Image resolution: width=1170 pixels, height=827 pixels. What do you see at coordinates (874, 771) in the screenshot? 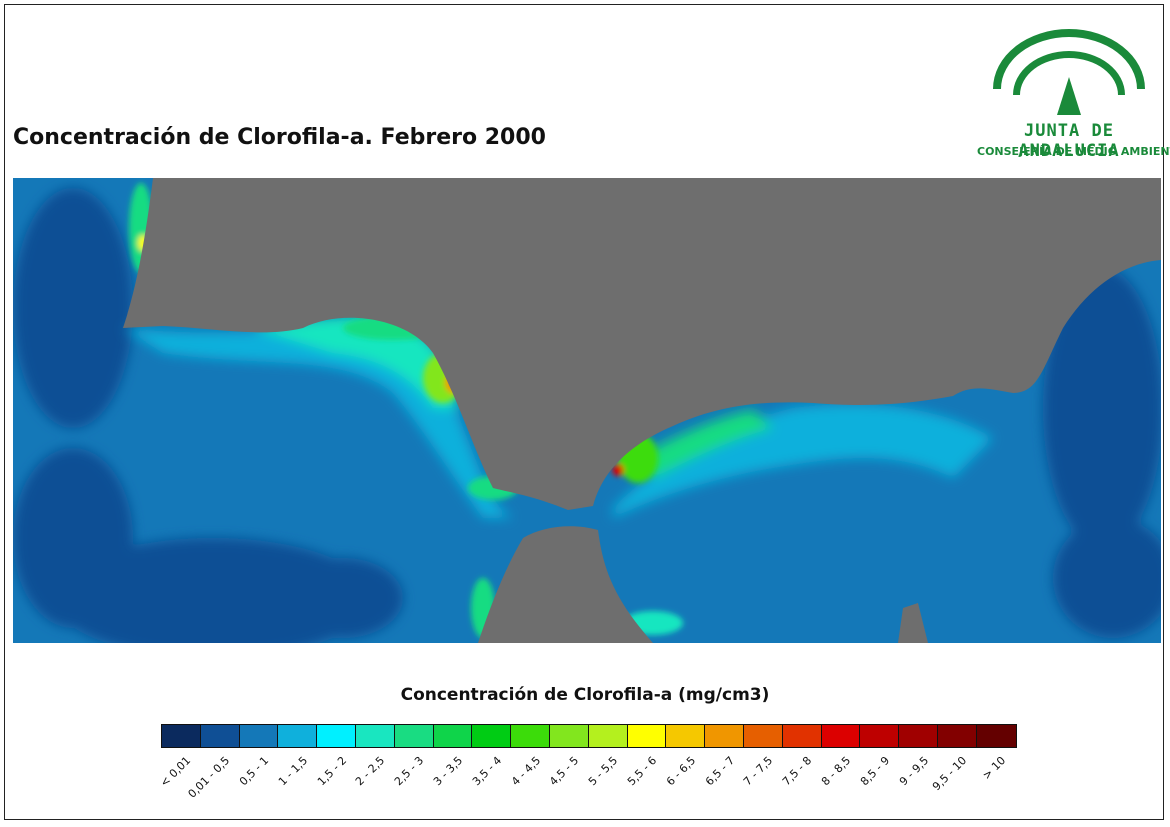
I see `legend-class-label: 8,5 - 9` at bounding box center [874, 771].